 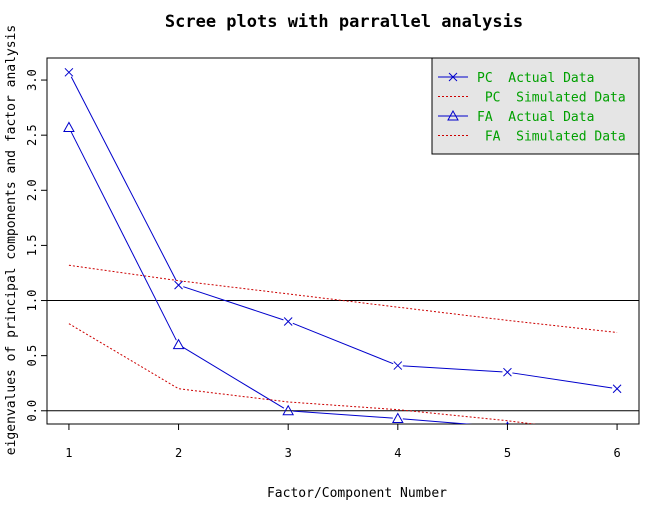 What do you see at coordinates (32, 301) in the screenshot?
I see `y-tick-label-3: 1.0` at bounding box center [32, 301].